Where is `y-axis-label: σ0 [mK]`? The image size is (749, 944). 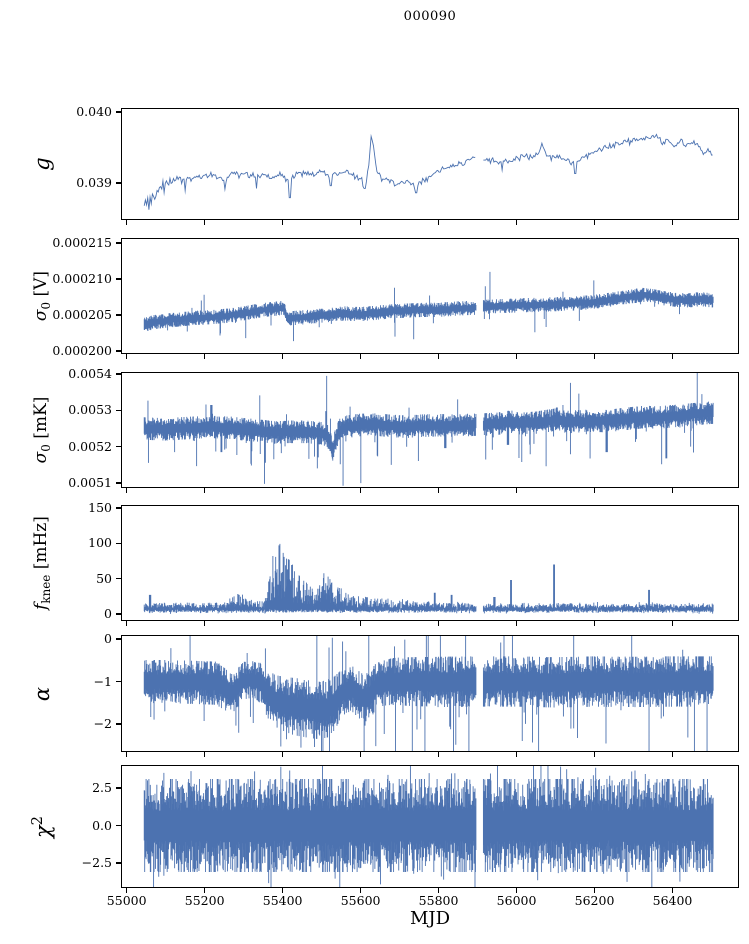
y-axis-label: σ0 [mK] is located at coordinates (42, 430).